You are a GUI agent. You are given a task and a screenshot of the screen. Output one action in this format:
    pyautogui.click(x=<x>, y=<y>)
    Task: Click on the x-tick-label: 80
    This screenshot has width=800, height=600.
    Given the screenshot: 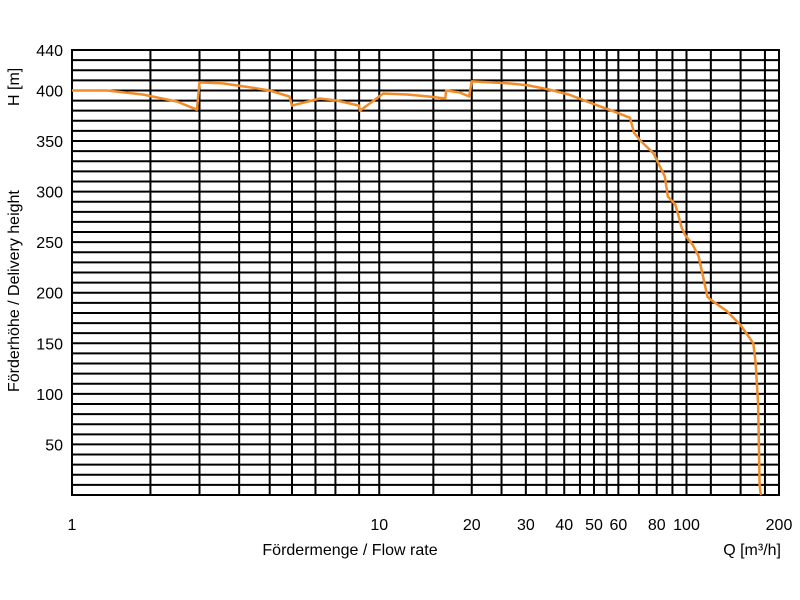 What is the action you would take?
    pyautogui.click(x=657, y=525)
    